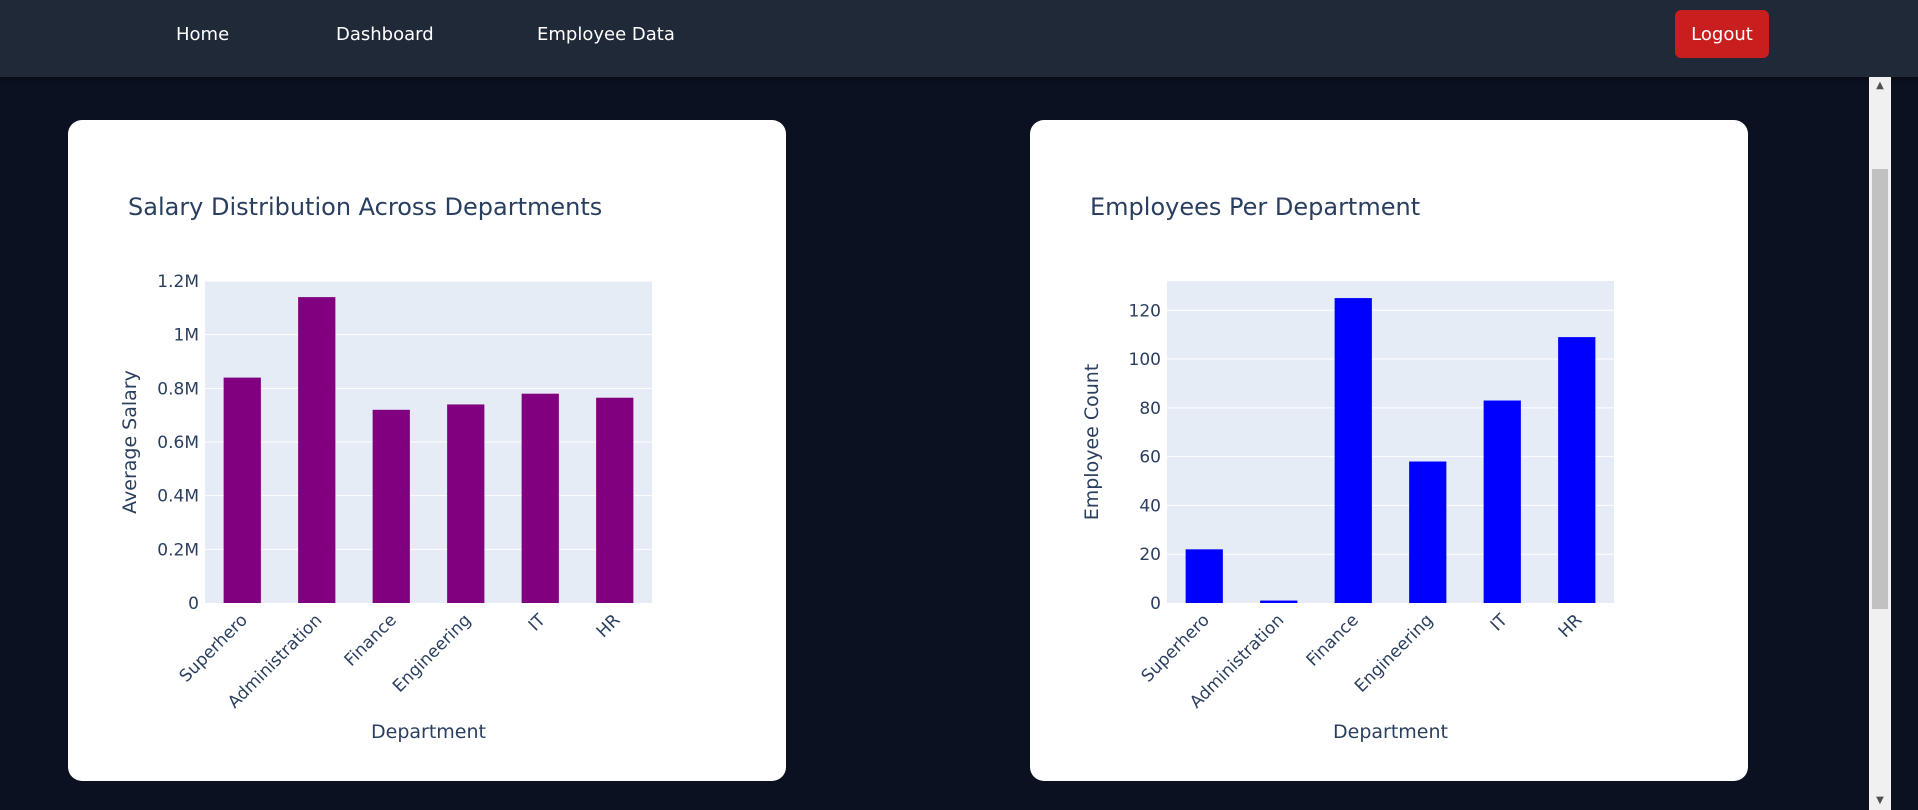 The image size is (1918, 810). What do you see at coordinates (130, 442) in the screenshot?
I see `y-axis-label: Average Salary` at bounding box center [130, 442].